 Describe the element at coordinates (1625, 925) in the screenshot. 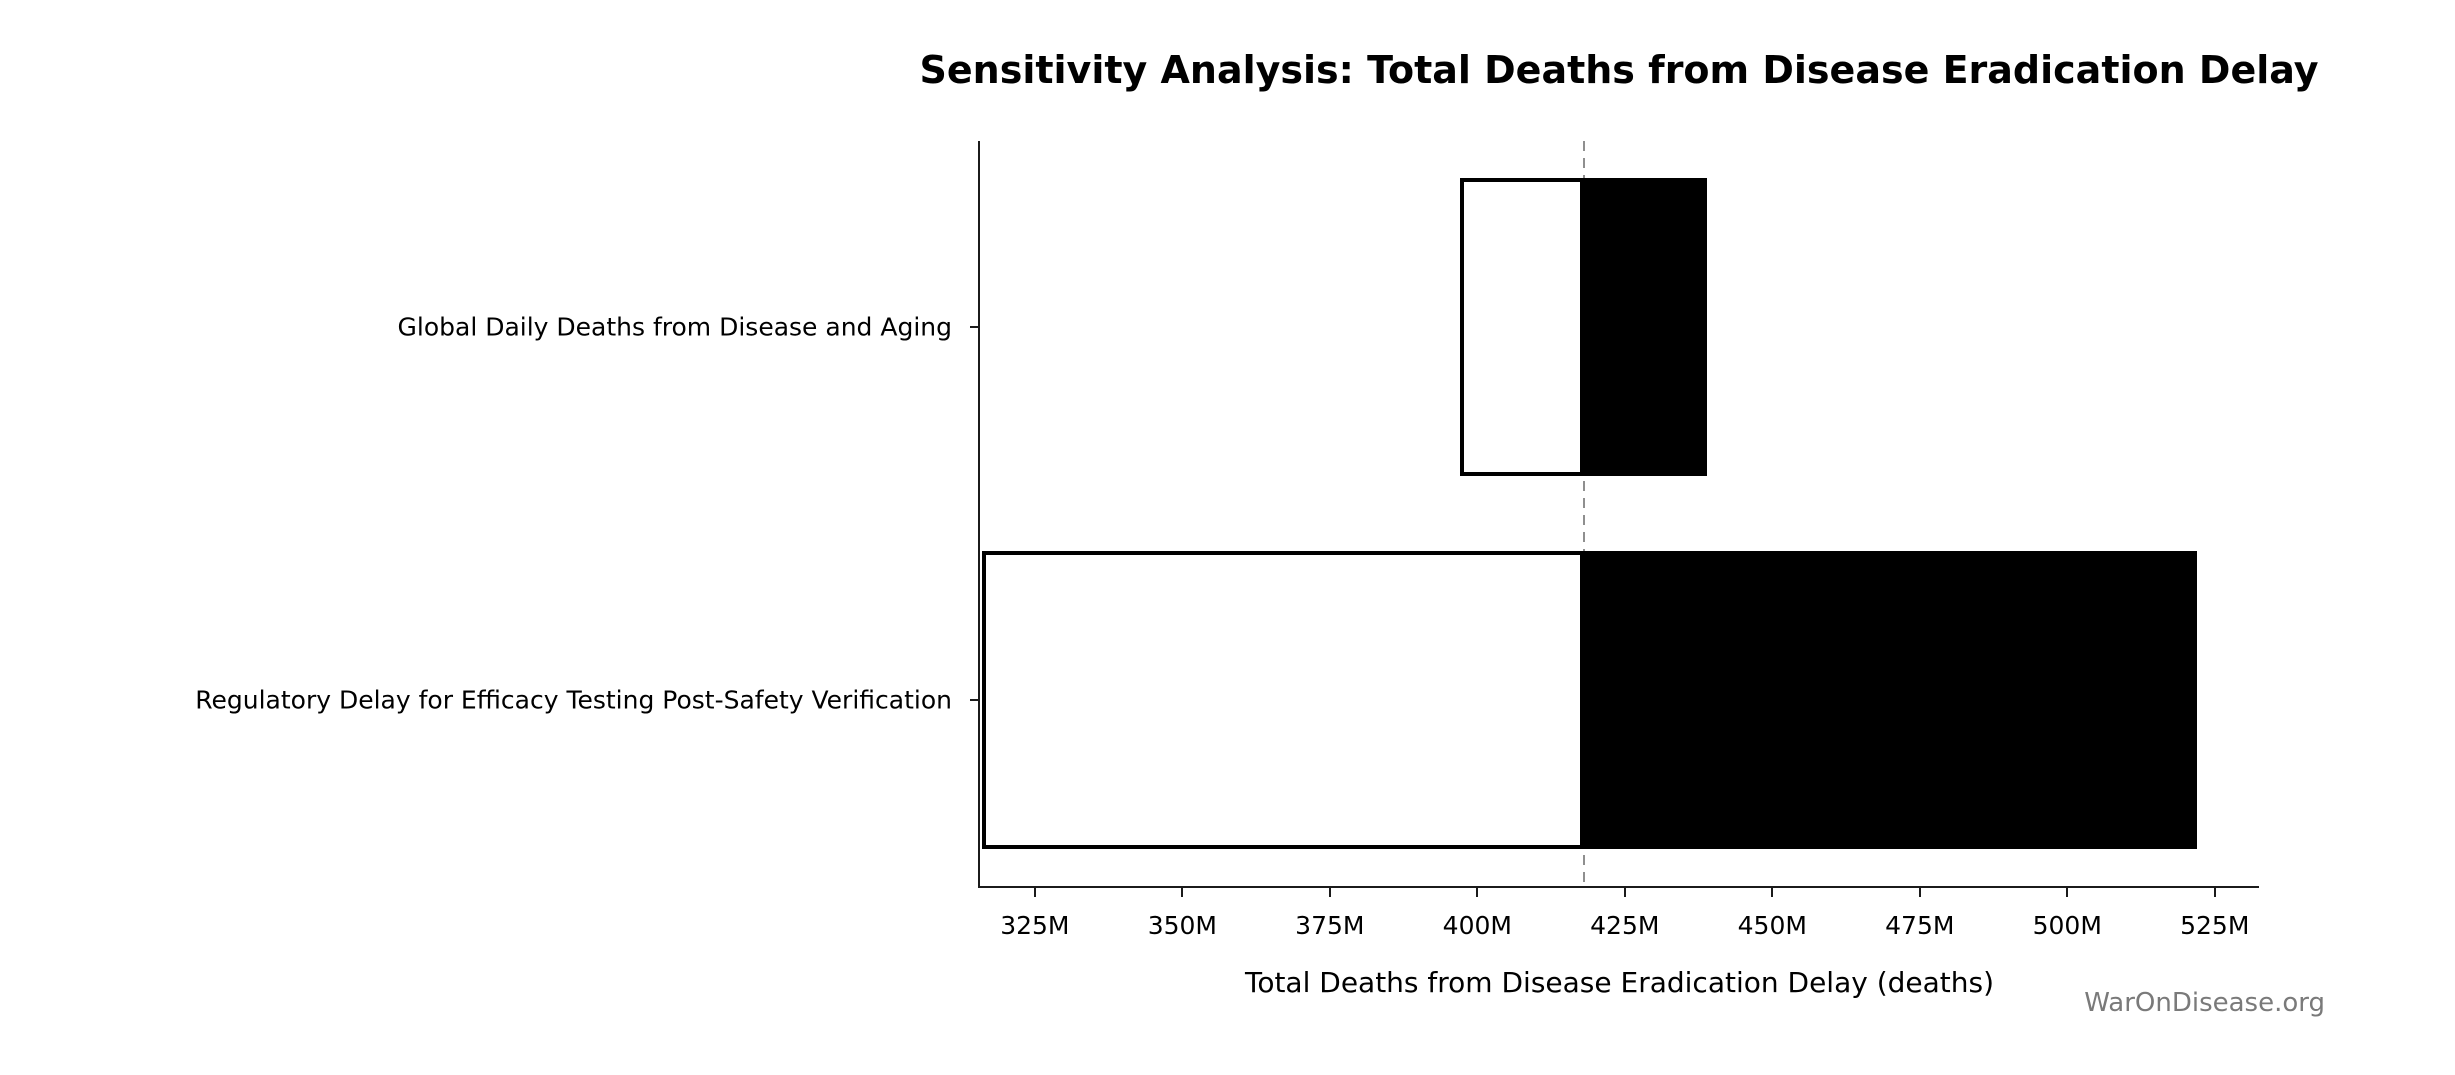

I see `x-axis-tick-label: 425M` at that location.